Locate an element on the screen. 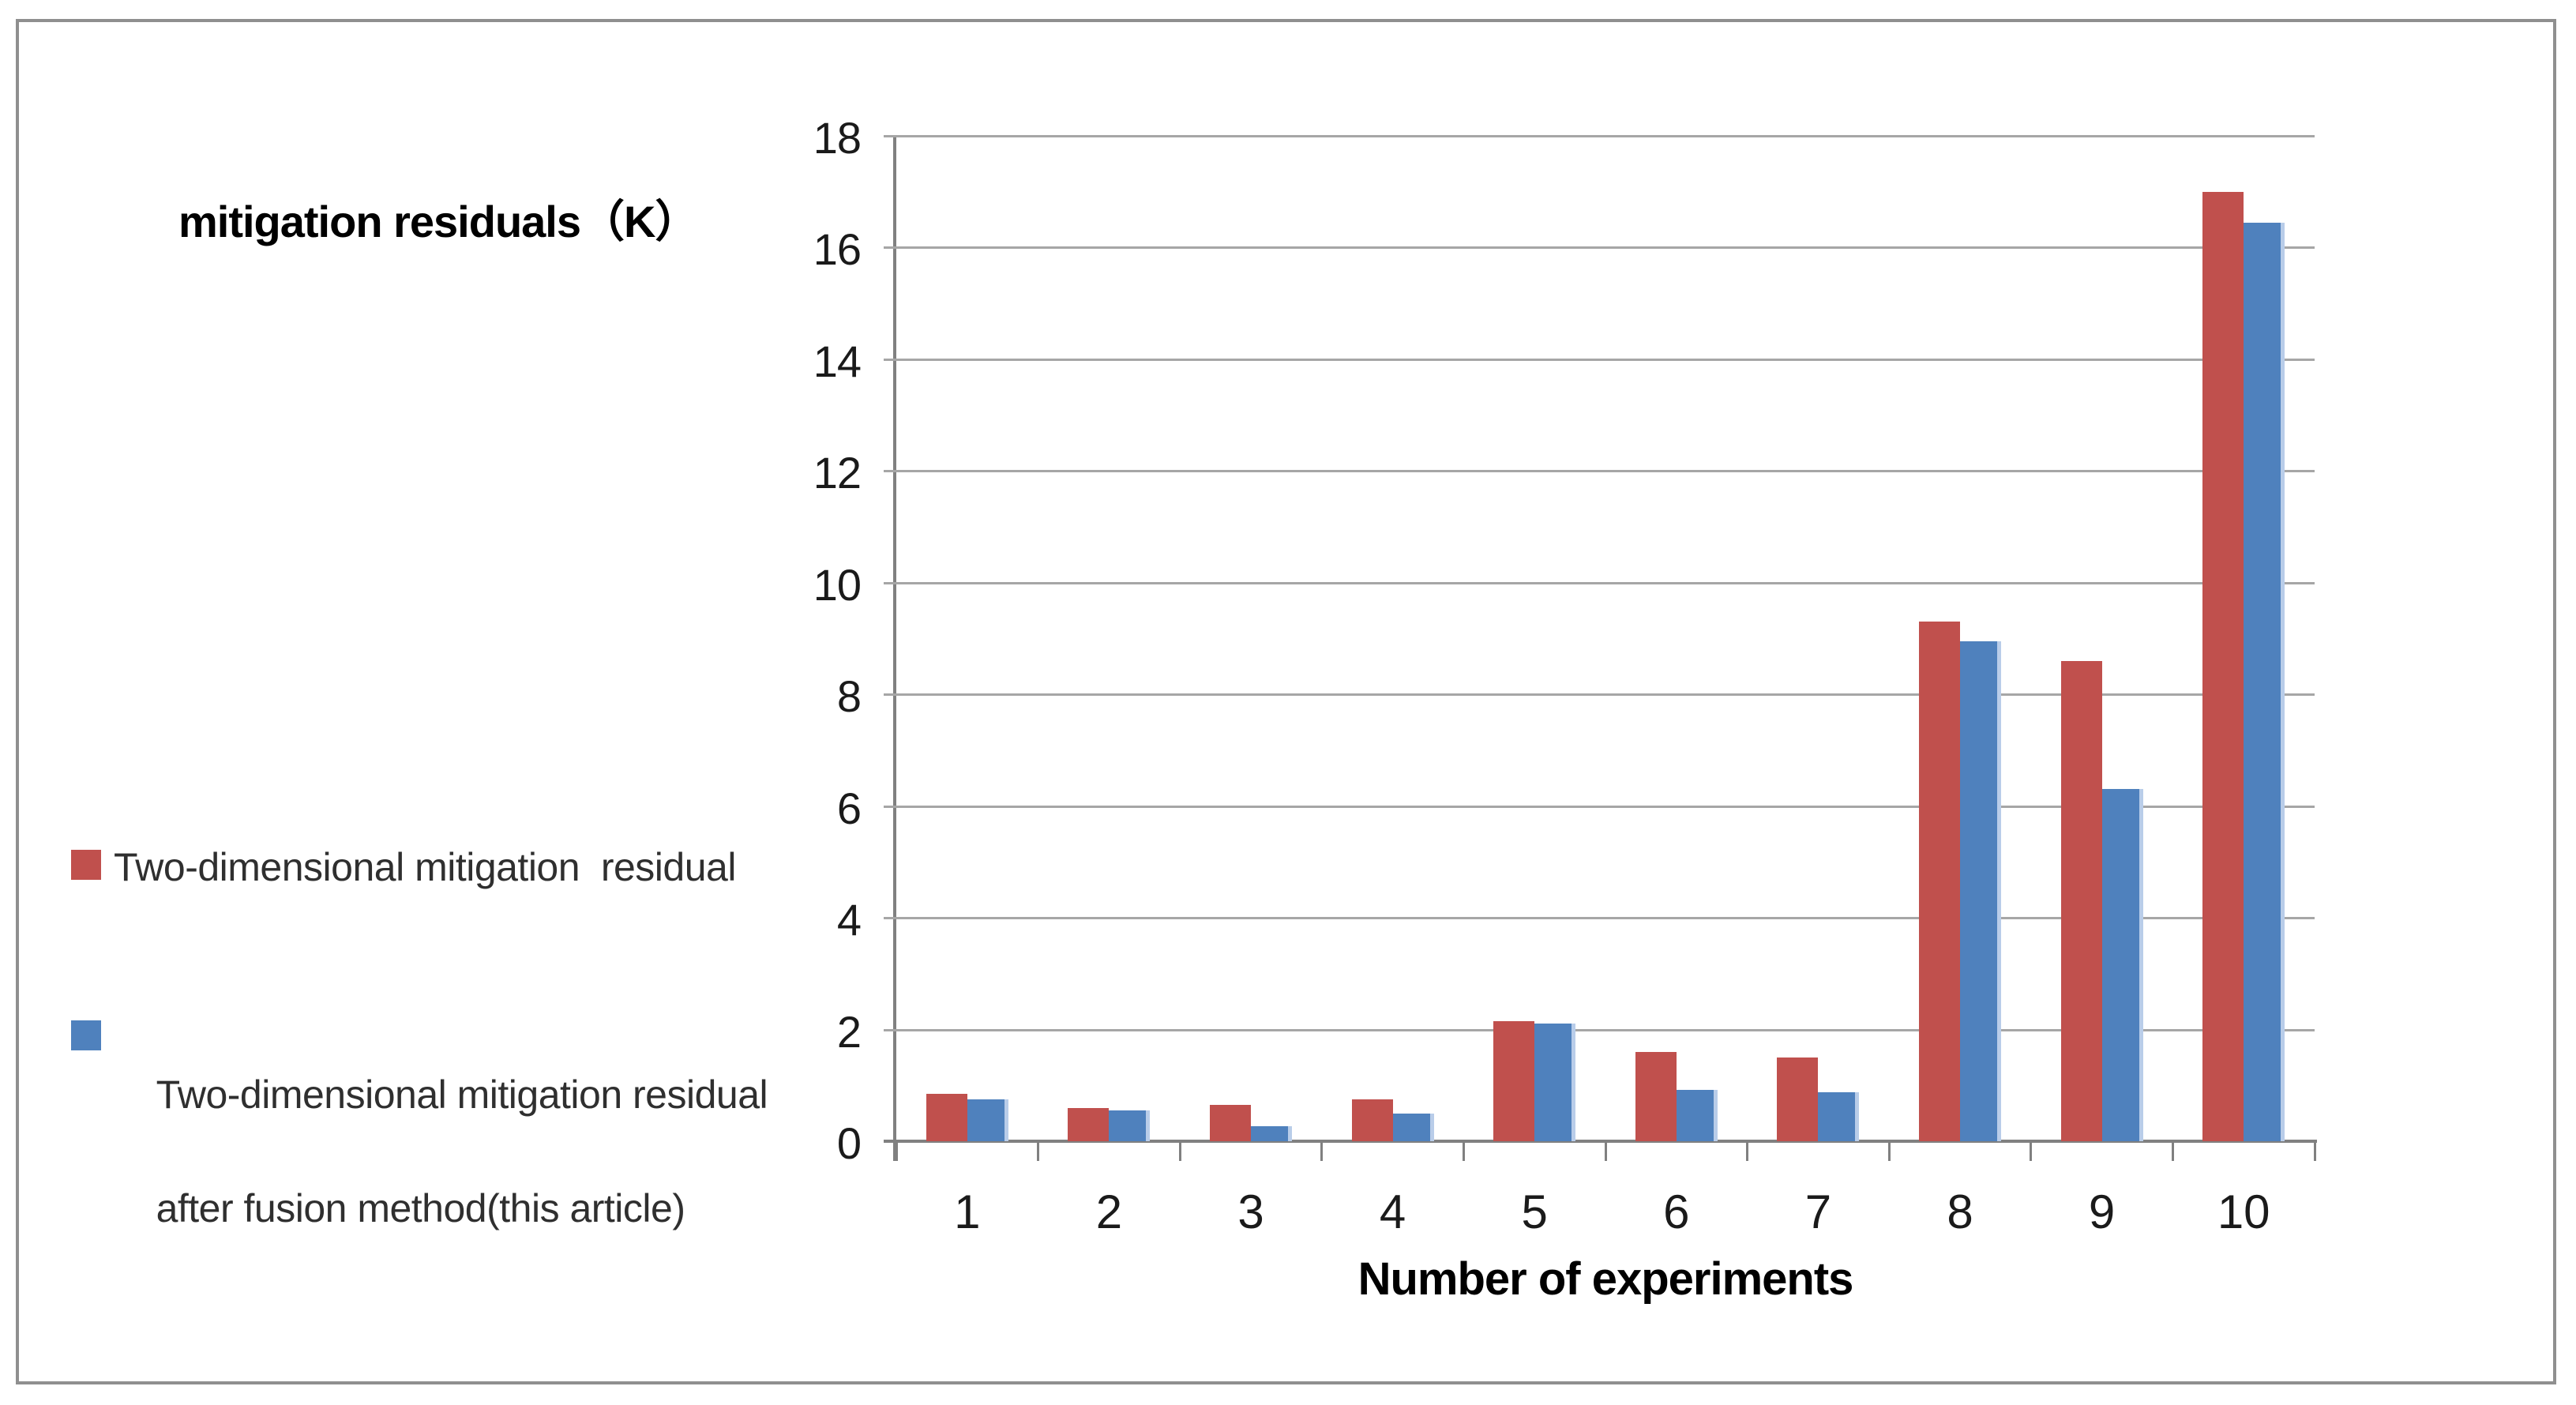 The height and width of the screenshot is (1405, 2576). x-axis-label-10: 10 is located at coordinates (2243, 1211).